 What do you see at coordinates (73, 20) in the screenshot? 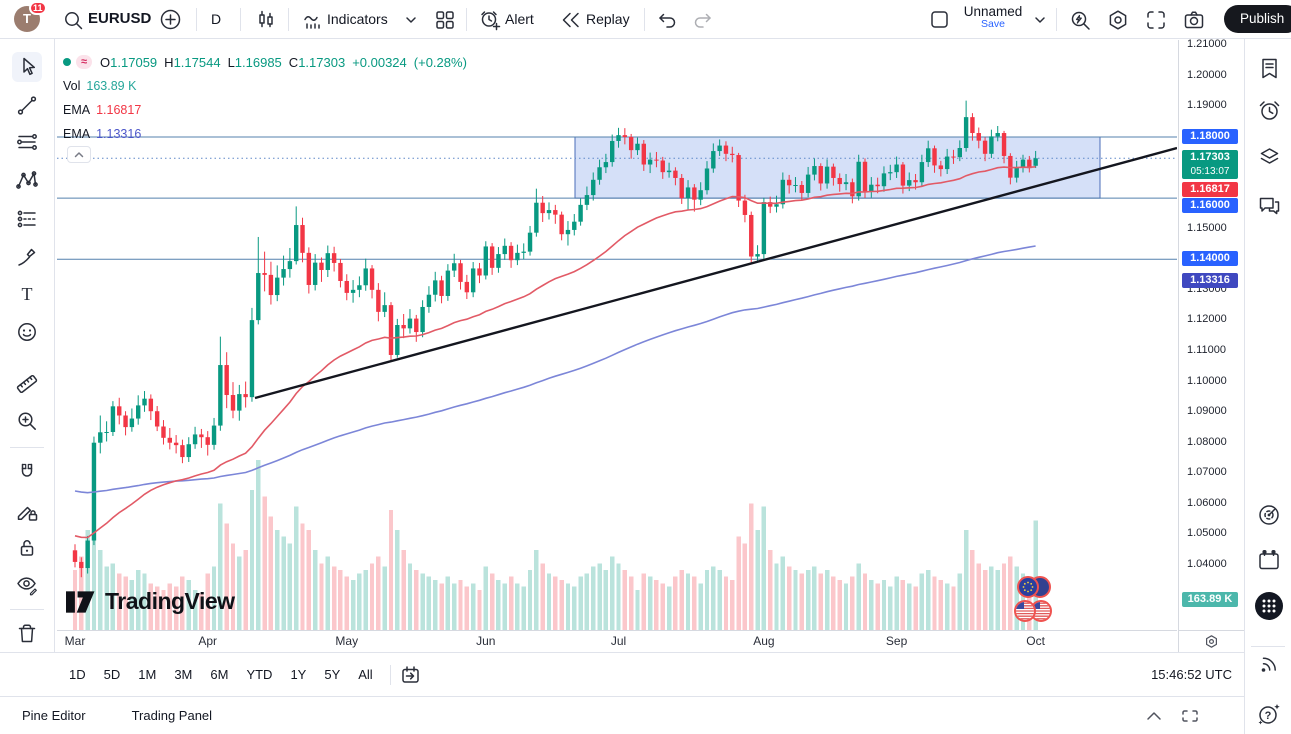
I see `search-icon` at bounding box center [73, 20].